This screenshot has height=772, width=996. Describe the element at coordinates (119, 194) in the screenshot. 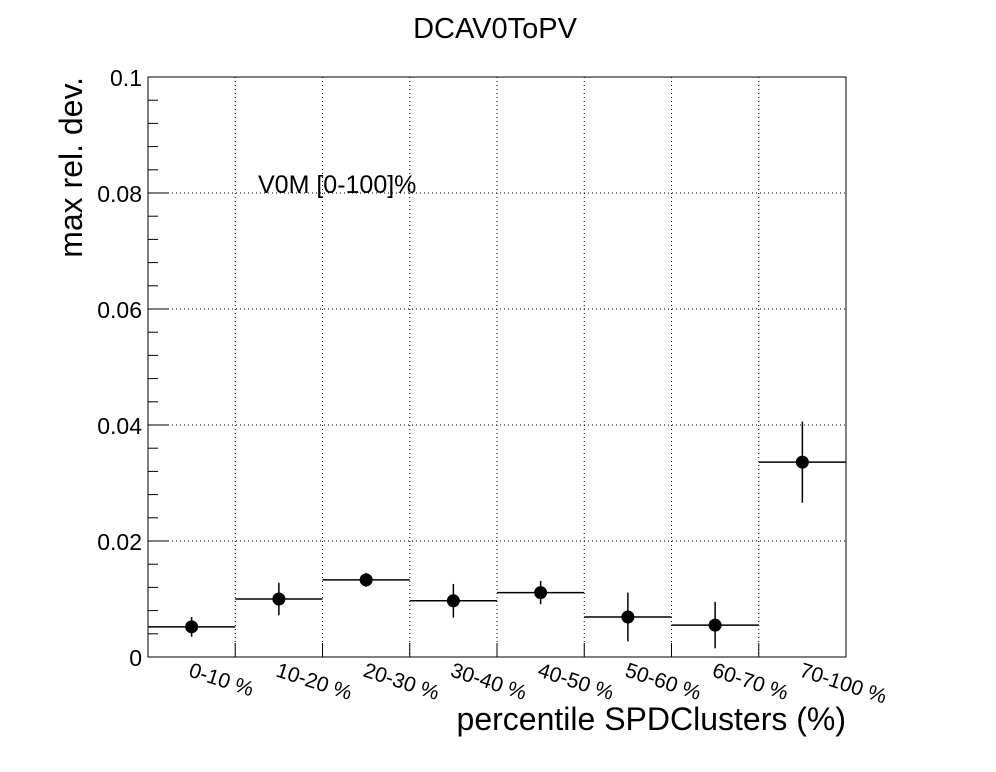

I see `y-tick-label: 0.08` at that location.